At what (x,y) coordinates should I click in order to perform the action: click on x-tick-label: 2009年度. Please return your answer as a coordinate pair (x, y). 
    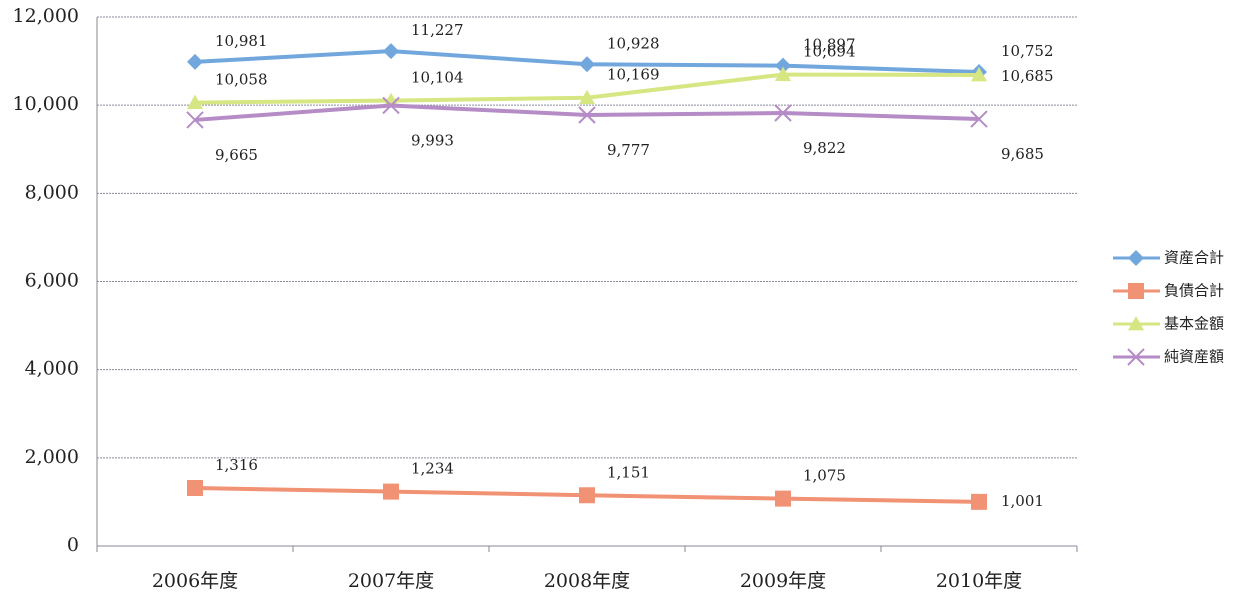
    Looking at the image, I should click on (783, 581).